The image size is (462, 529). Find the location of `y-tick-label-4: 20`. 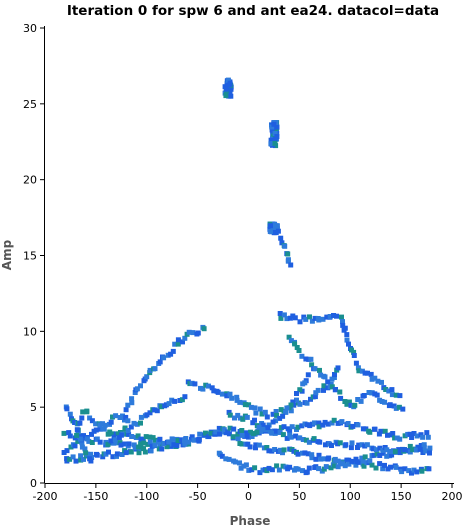

y-tick-label-4: 20 is located at coordinates (30, 180).